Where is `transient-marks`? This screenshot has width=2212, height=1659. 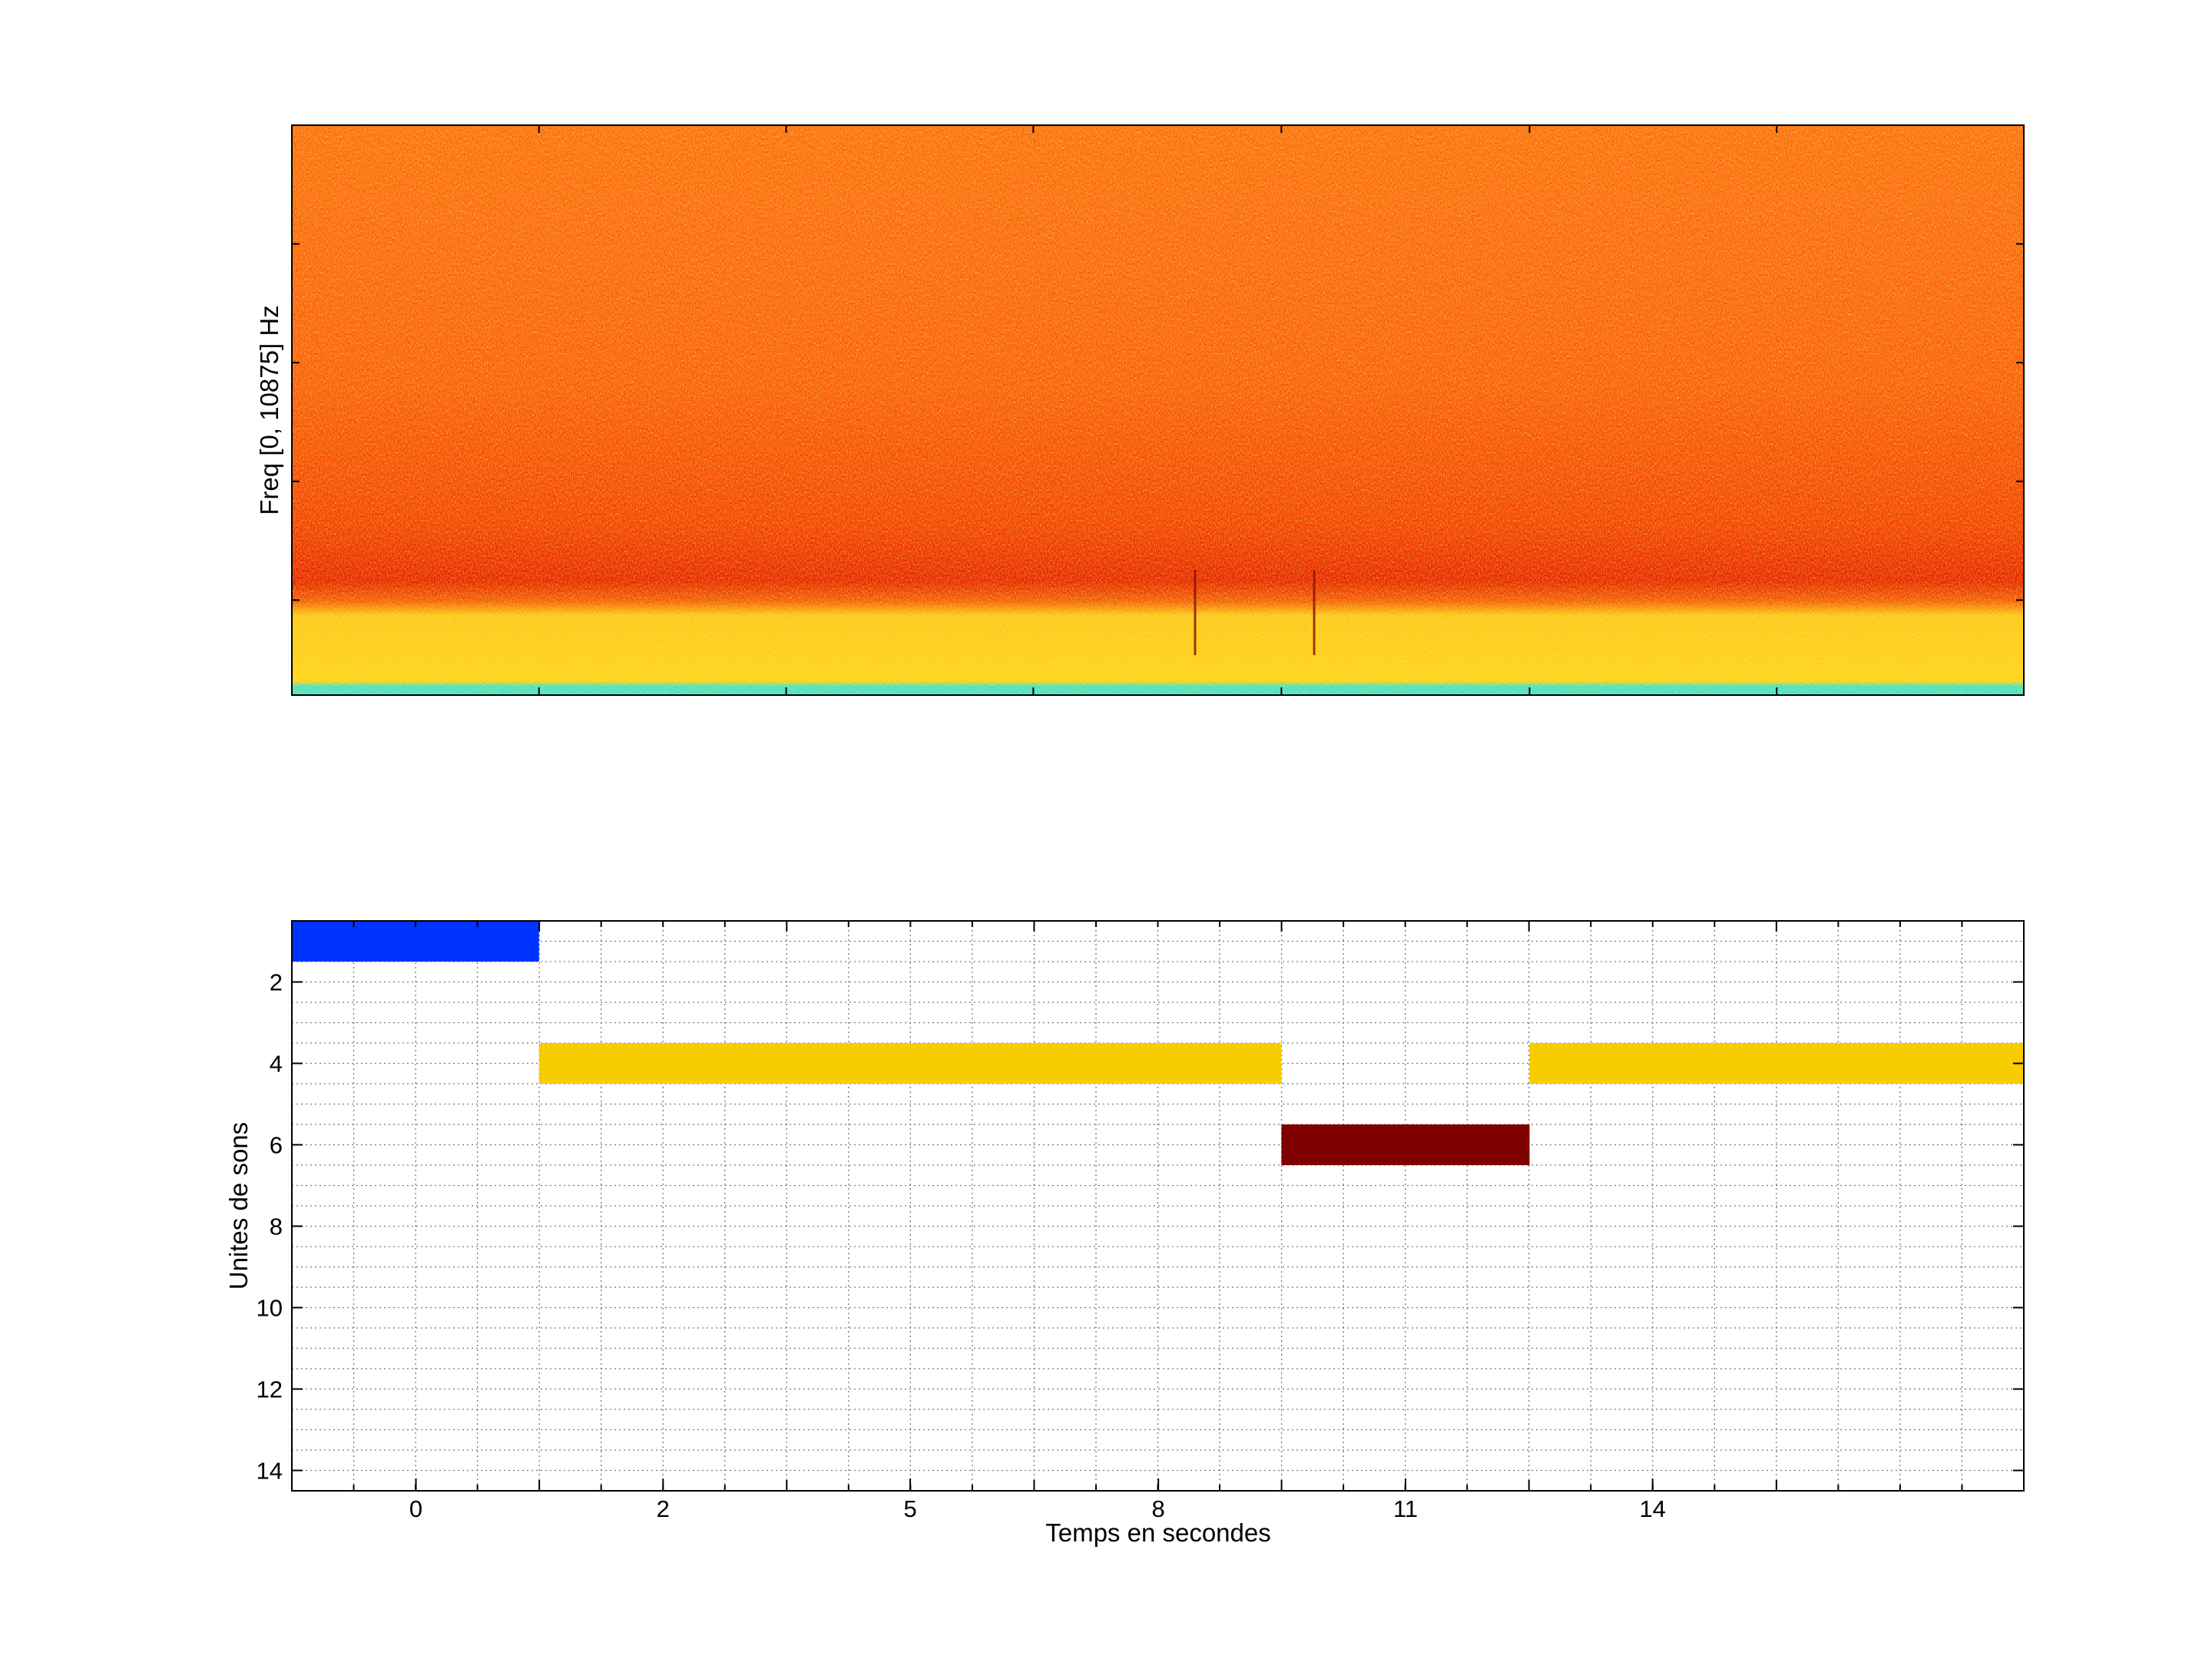
transient-marks is located at coordinates (1255, 613).